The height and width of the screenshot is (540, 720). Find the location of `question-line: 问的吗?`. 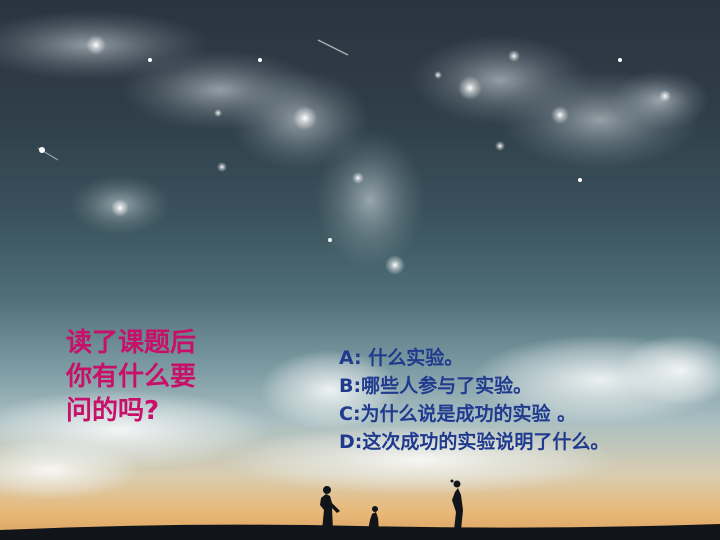

question-line: 问的吗? is located at coordinates (113, 411).